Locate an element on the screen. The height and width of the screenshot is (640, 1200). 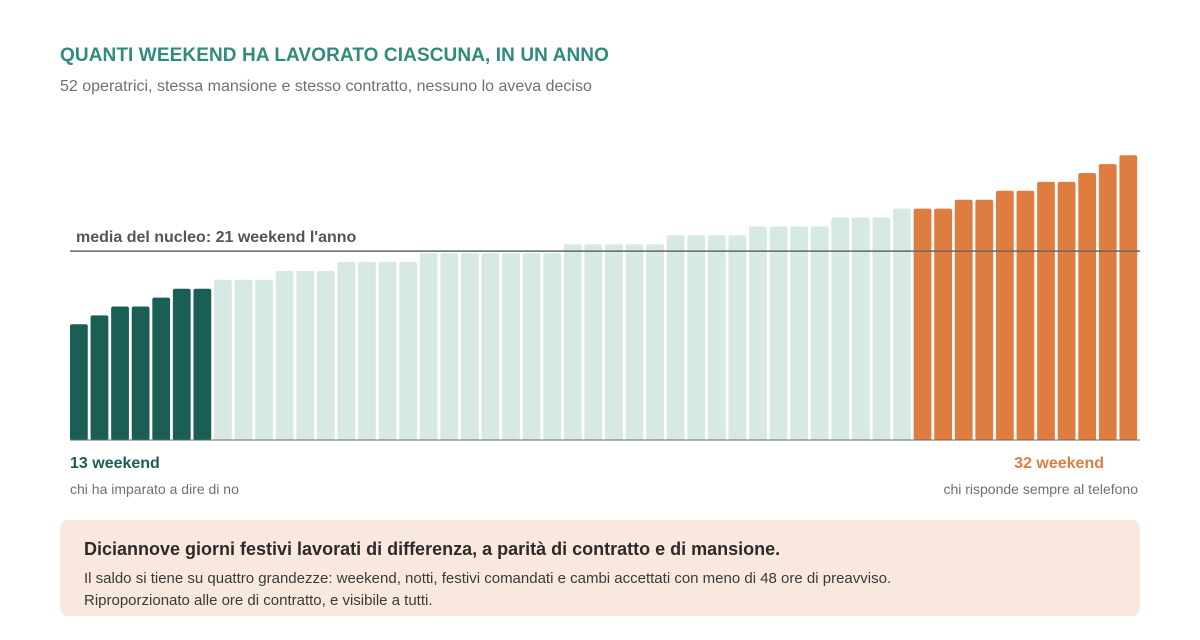
max-value-note: chi risponde sempre al telefono is located at coordinates (1040, 489).